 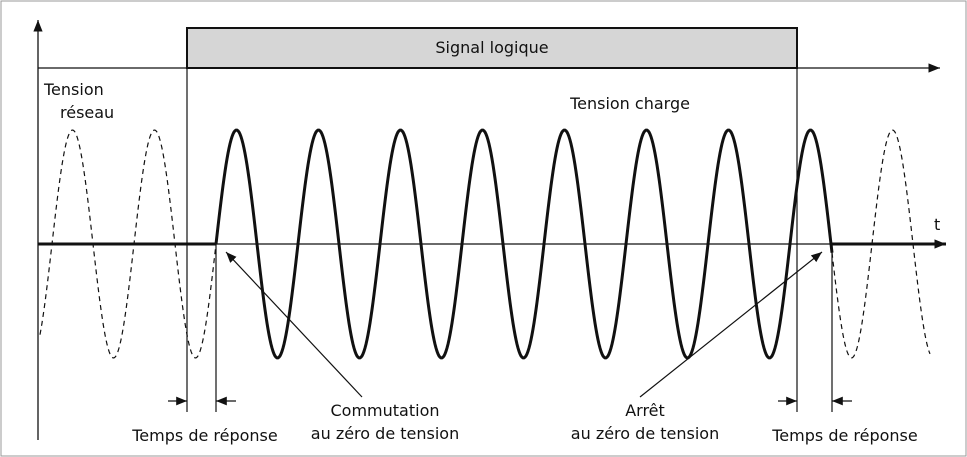 I want to click on mains-label: Tension, so click(x=73, y=89).